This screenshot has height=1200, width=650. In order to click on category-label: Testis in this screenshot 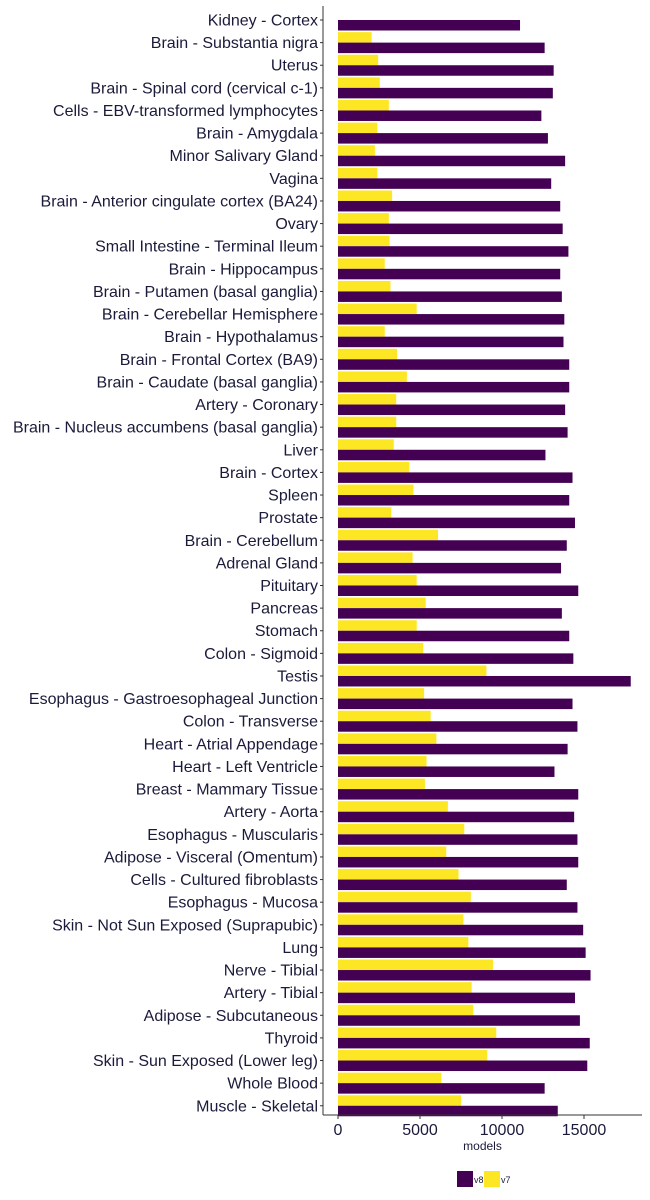, I will do `click(297, 676)`.